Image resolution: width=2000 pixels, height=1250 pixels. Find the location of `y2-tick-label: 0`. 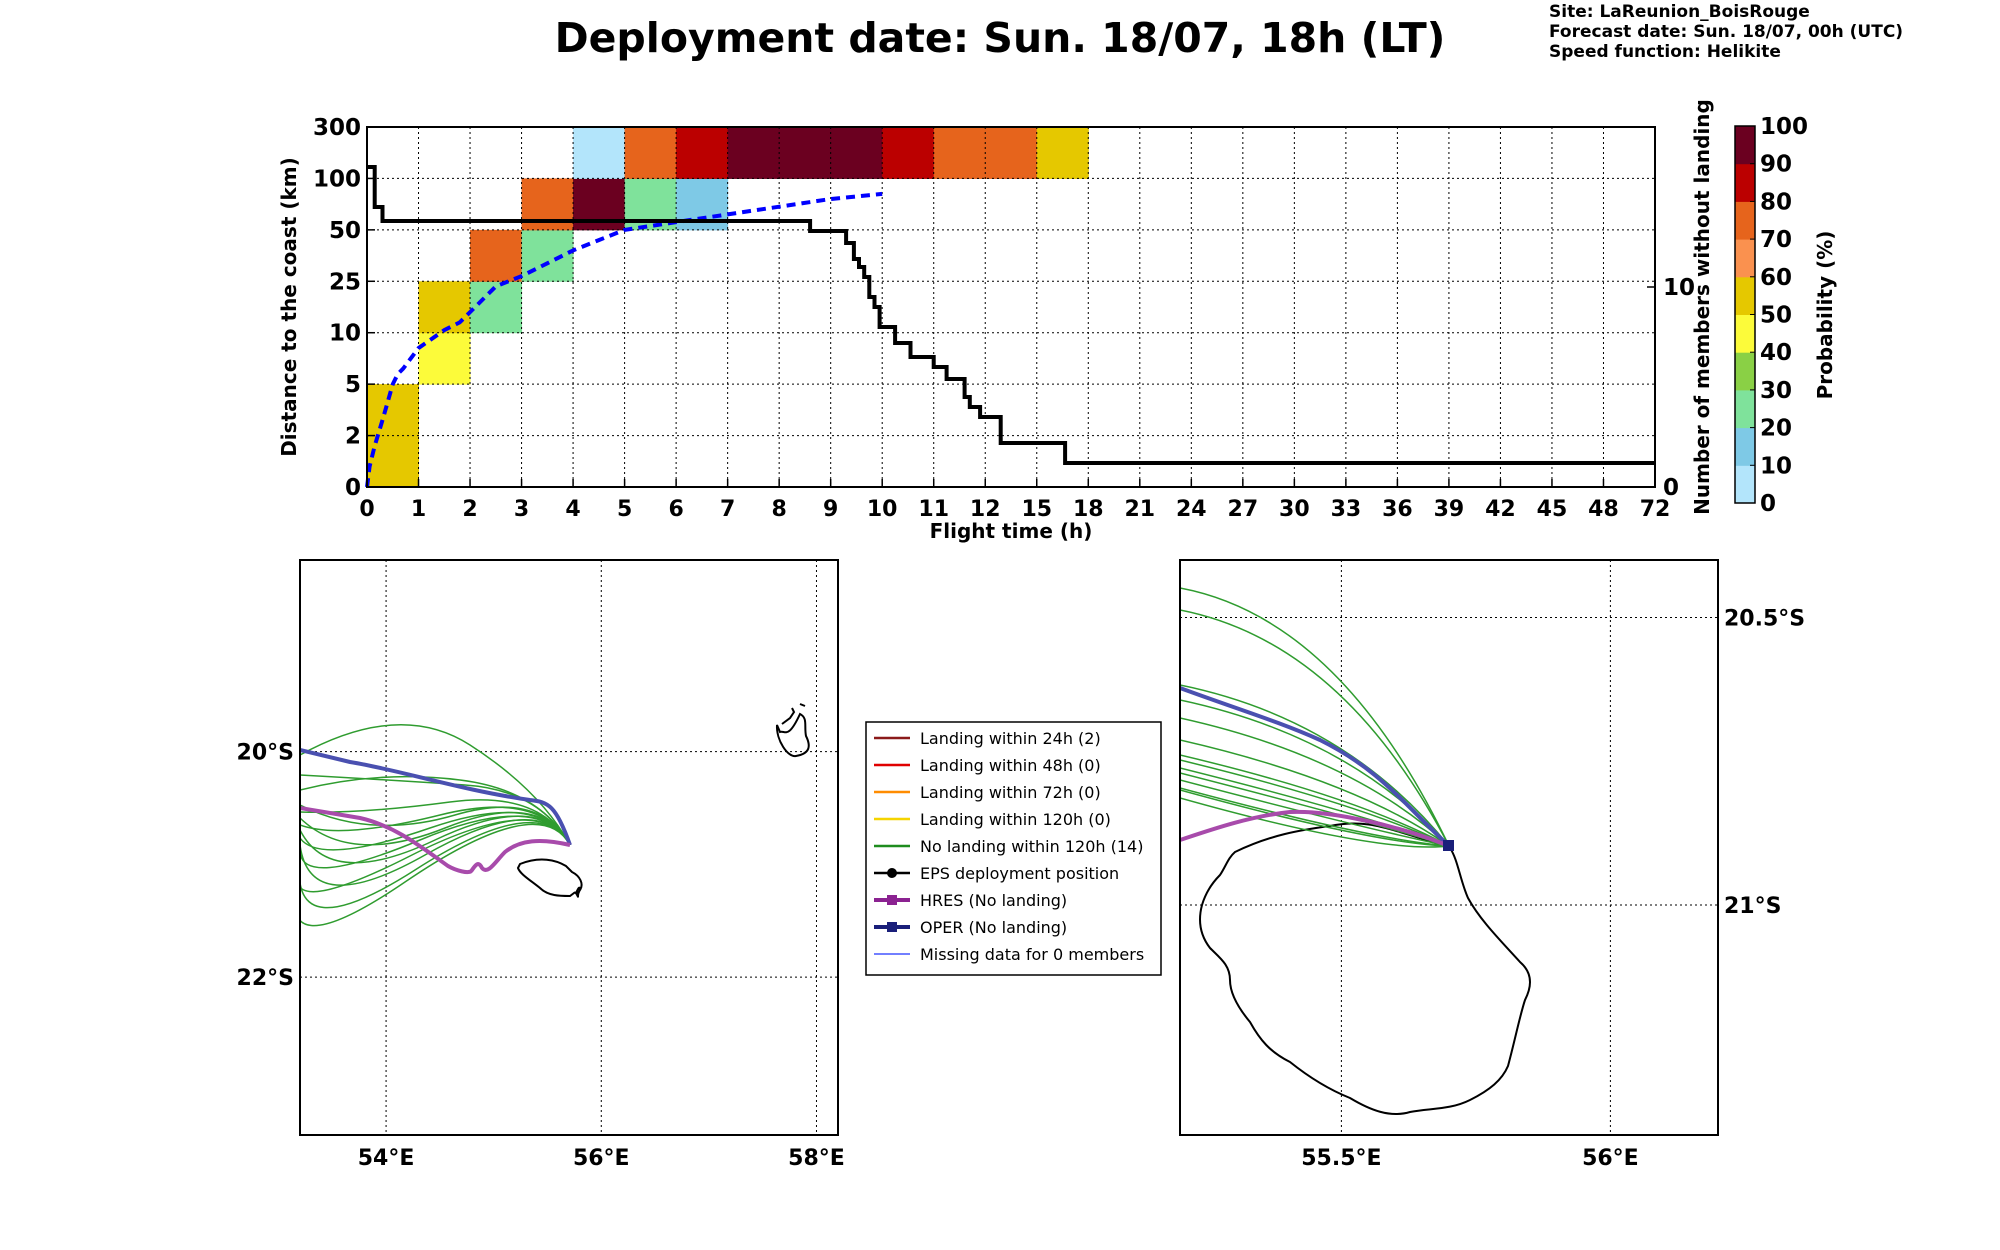

y2-tick-label: 0 is located at coordinates (1671, 488).